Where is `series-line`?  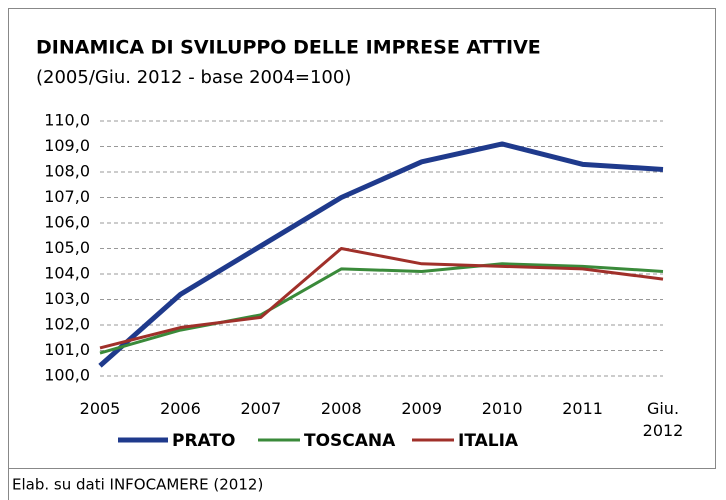 series-line is located at coordinates (381, 308).